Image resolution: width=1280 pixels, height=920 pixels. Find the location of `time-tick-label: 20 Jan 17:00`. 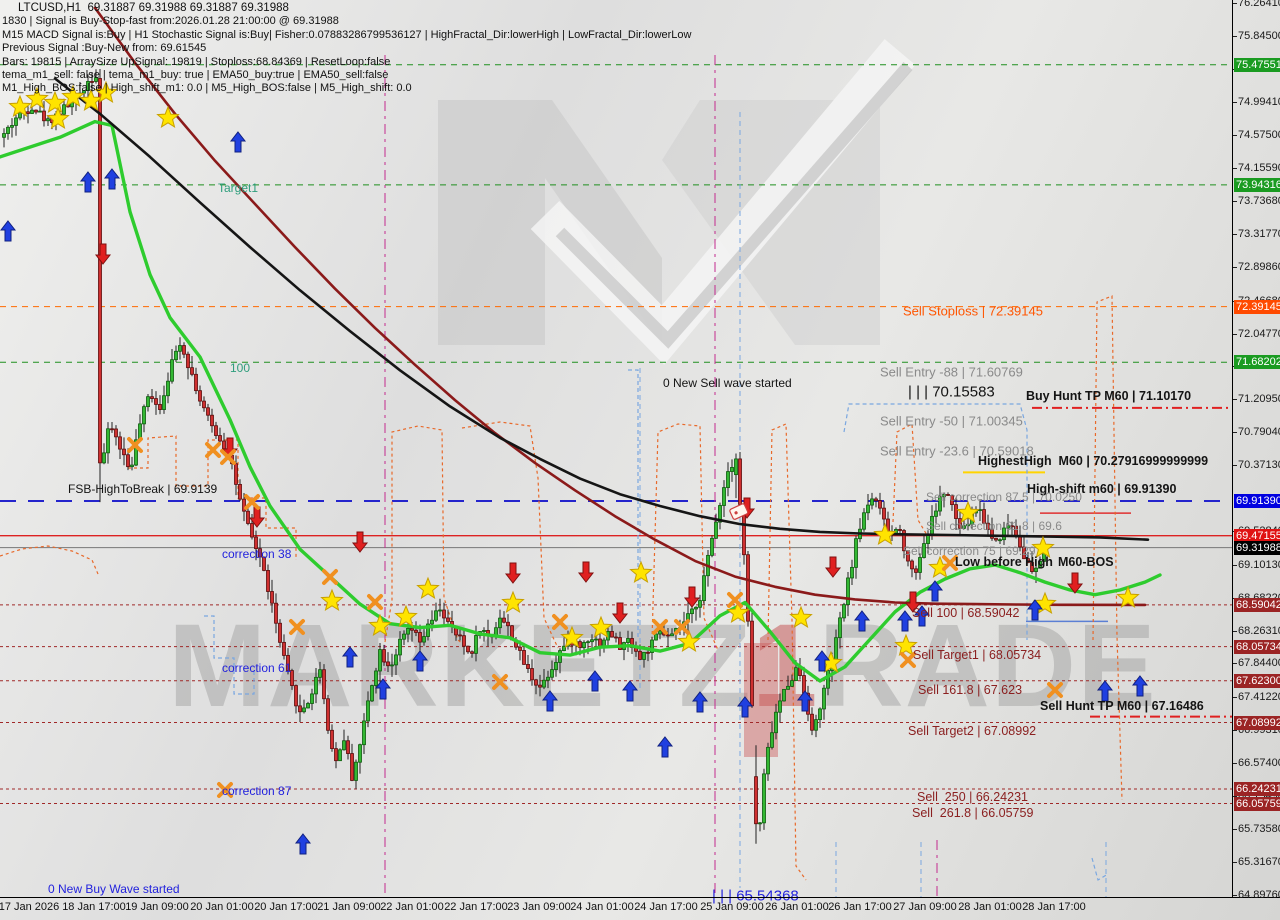

time-tick-label: 20 Jan 17:00 is located at coordinates (286, 907).